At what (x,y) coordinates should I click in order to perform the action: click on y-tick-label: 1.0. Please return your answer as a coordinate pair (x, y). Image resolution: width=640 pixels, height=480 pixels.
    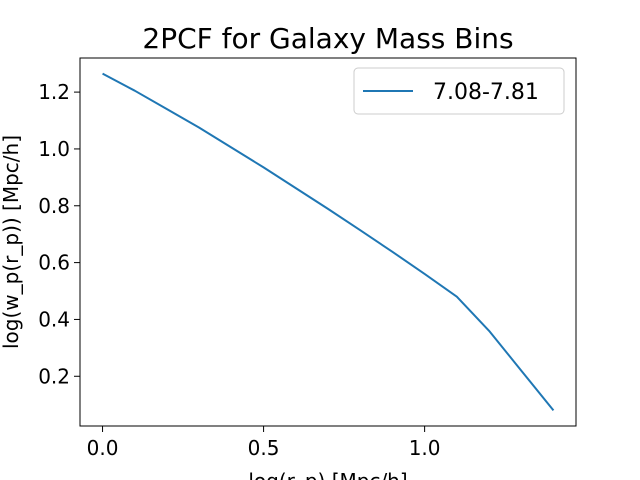
    Looking at the image, I should click on (54, 149).